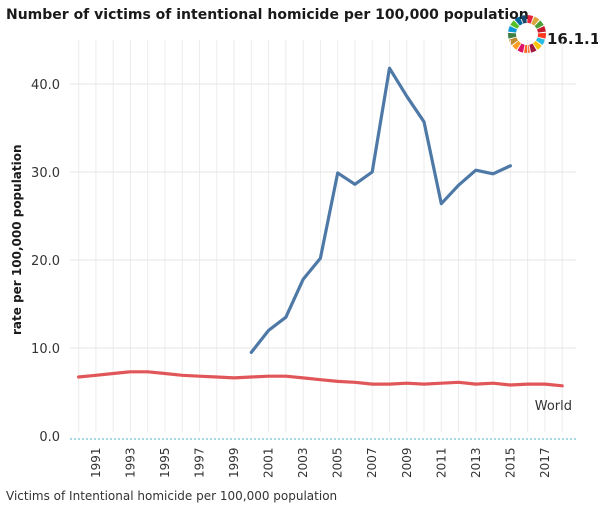 This screenshot has width=598, height=509. What do you see at coordinates (407, 462) in the screenshot?
I see `x-tick-label: 2009` at bounding box center [407, 462].